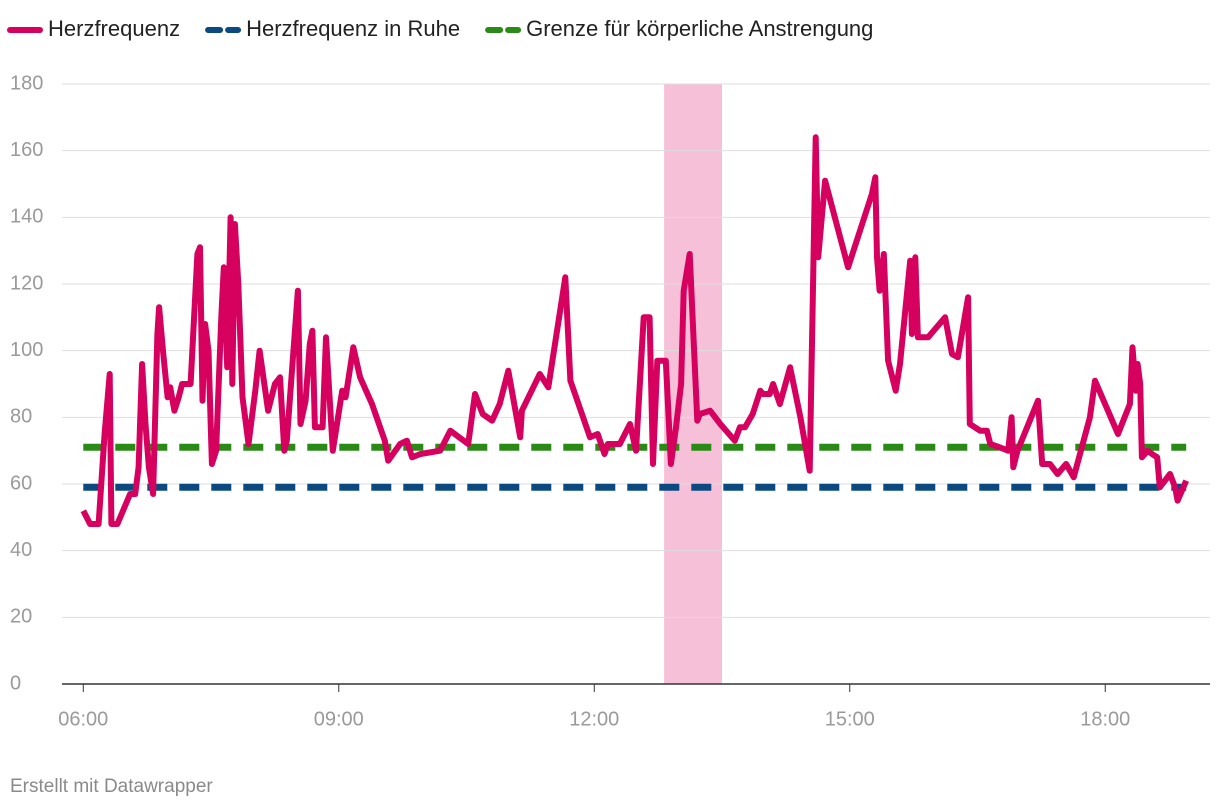 Image resolution: width=1220 pixels, height=810 pixels. Describe the element at coordinates (114, 28) in the screenshot. I see `legend-label: Herzfrequenz` at that location.